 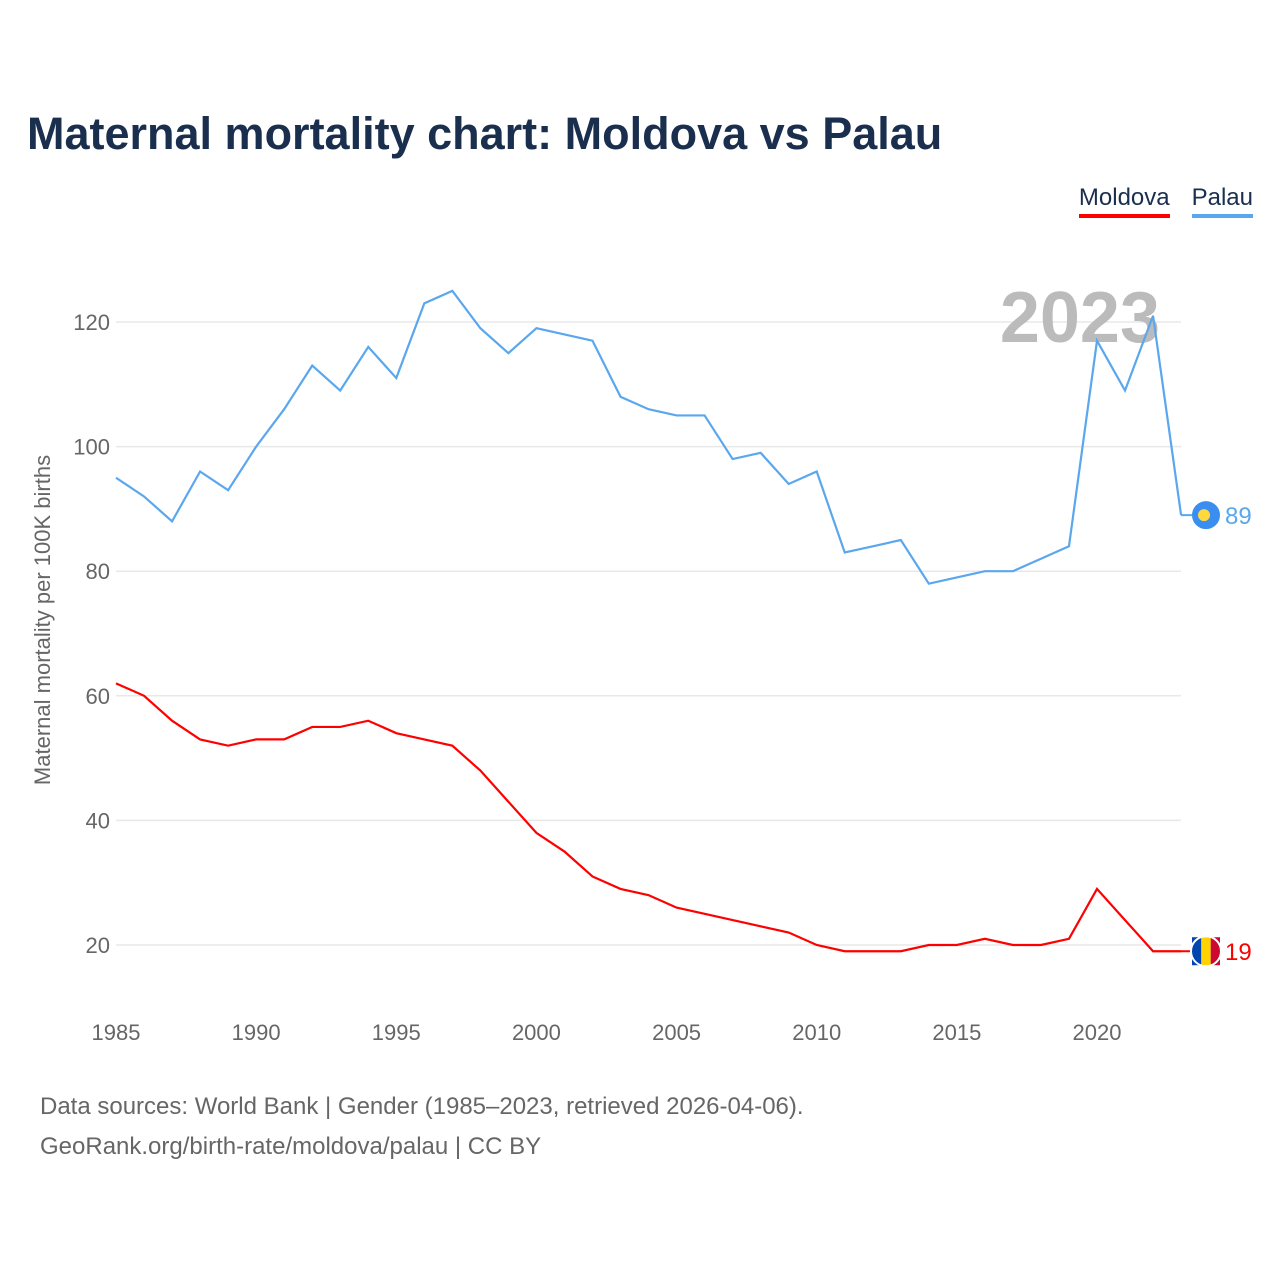 I want to click on y-tick-label: 40, so click(x=98, y=820).